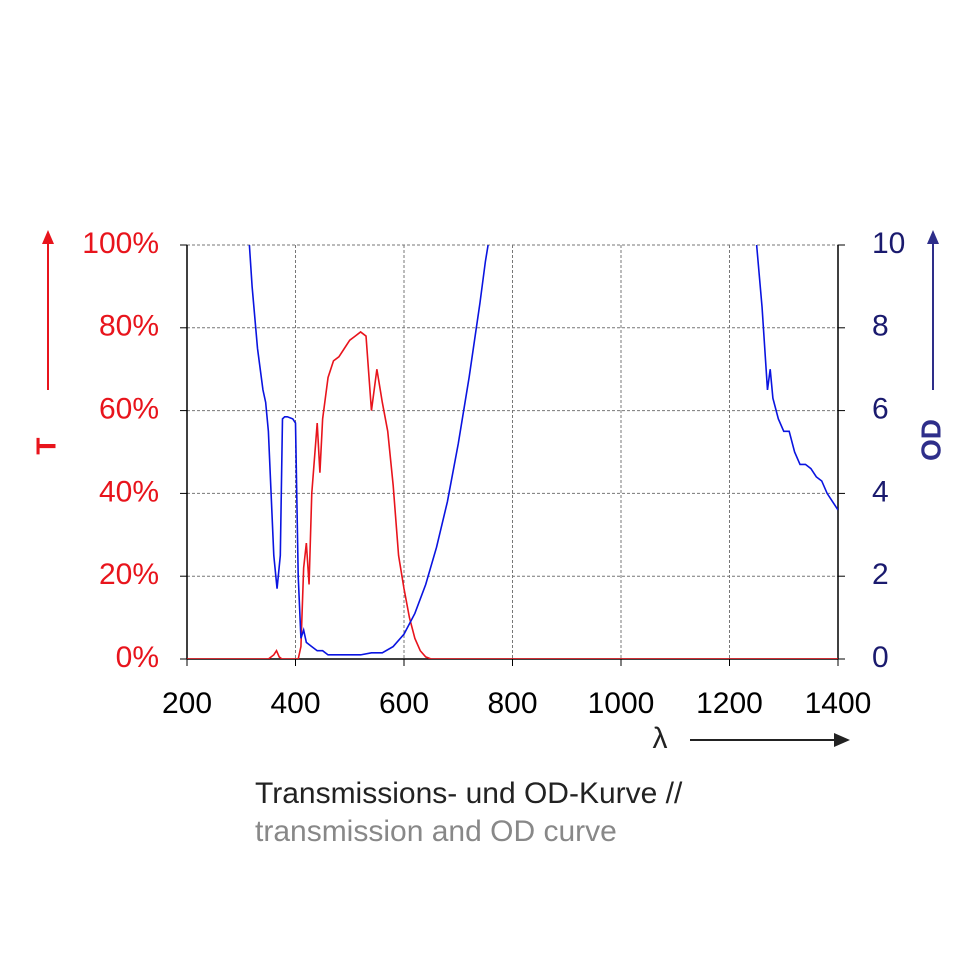 The height and width of the screenshot is (980, 980). What do you see at coordinates (930, 440) in the screenshot?
I see `y2-label: OD` at bounding box center [930, 440].